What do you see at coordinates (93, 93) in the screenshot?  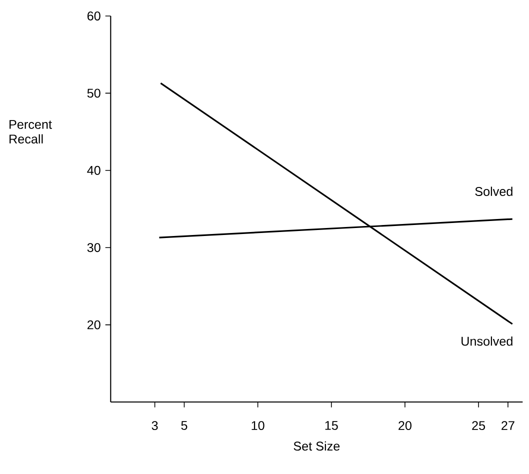 I see `y-tick-label: 50` at bounding box center [93, 93].